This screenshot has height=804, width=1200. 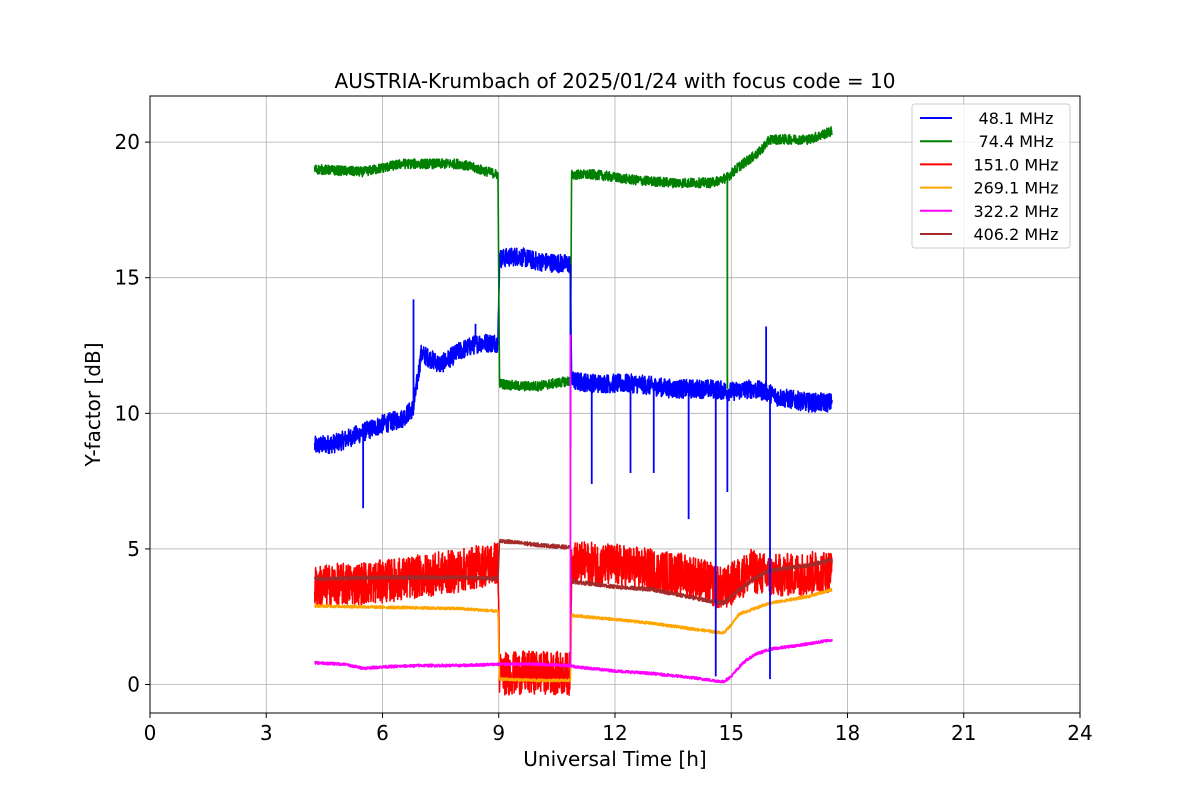 What do you see at coordinates (1015, 211) in the screenshot?
I see `legend-label: 322.2 MHz` at bounding box center [1015, 211].